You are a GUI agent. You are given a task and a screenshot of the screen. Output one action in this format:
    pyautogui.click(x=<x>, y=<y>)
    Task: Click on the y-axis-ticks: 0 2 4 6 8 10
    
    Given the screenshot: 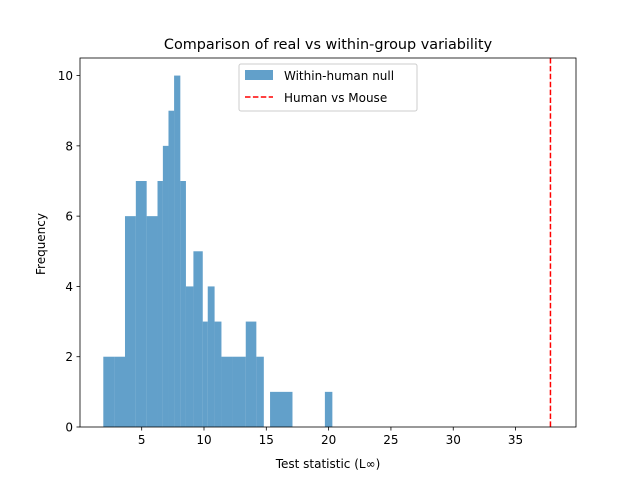 What is the action you would take?
    pyautogui.click(x=69, y=252)
    